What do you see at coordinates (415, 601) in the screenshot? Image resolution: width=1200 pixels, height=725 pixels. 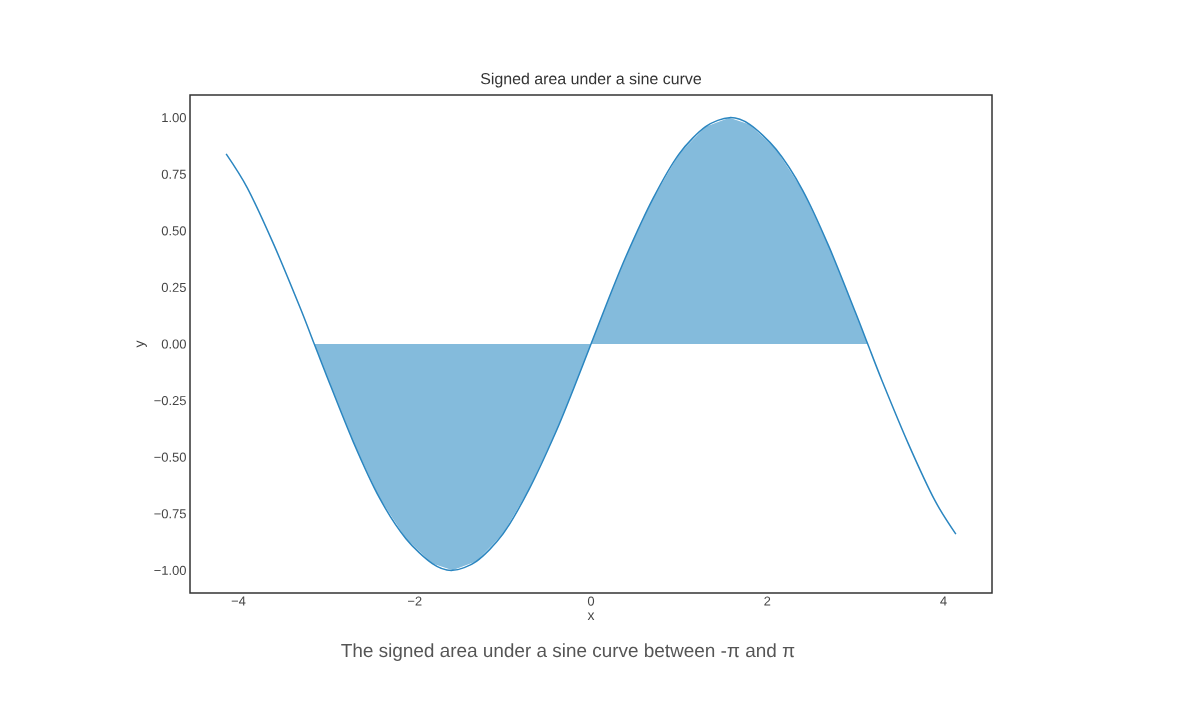 I see `x-tick-label: −2` at bounding box center [415, 601].